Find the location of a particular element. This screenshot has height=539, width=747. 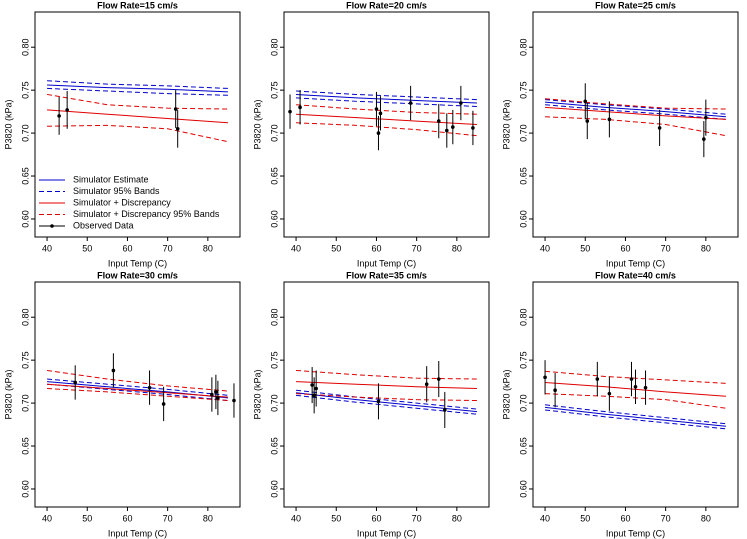

legend-label: Simulator Estimate is located at coordinates (111, 179).